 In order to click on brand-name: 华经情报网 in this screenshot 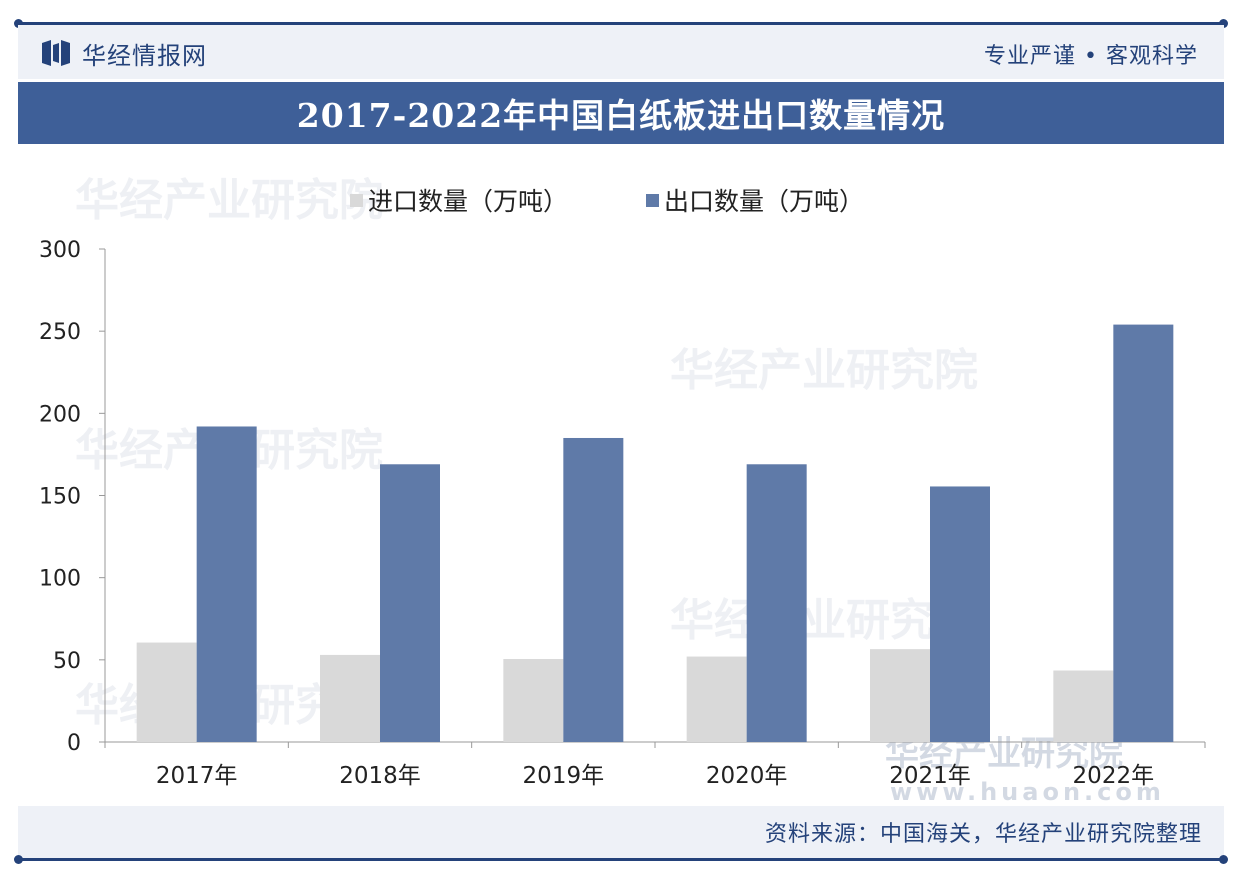, I will do `click(144, 55)`.